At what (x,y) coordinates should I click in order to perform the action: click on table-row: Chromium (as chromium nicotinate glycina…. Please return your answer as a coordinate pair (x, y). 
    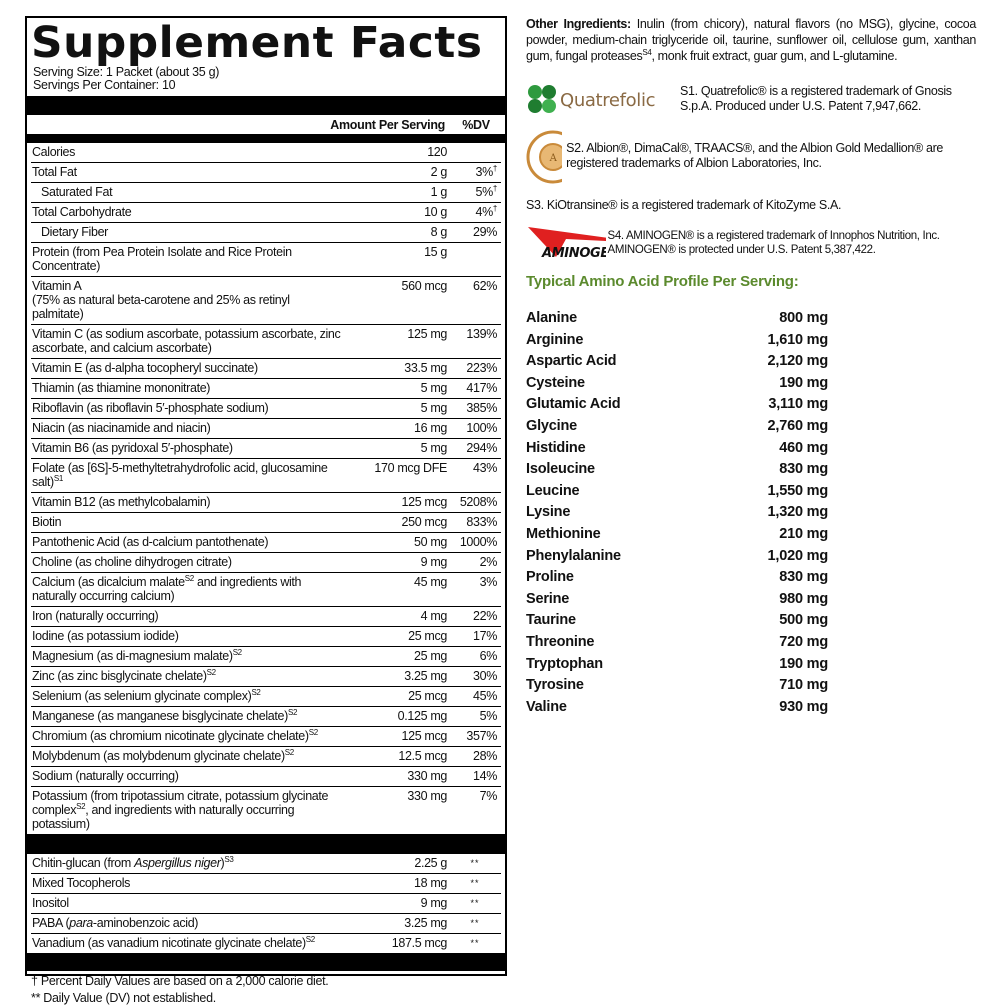
    Looking at the image, I should click on (266, 737).